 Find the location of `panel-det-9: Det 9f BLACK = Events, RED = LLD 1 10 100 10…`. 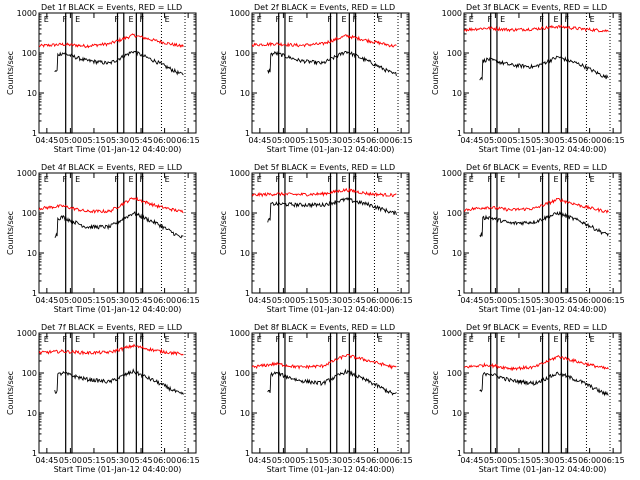

panel-det-9: Det 9f BLACK = Events, RED = LLD 1 10 100 10… is located at coordinates (528, 398).